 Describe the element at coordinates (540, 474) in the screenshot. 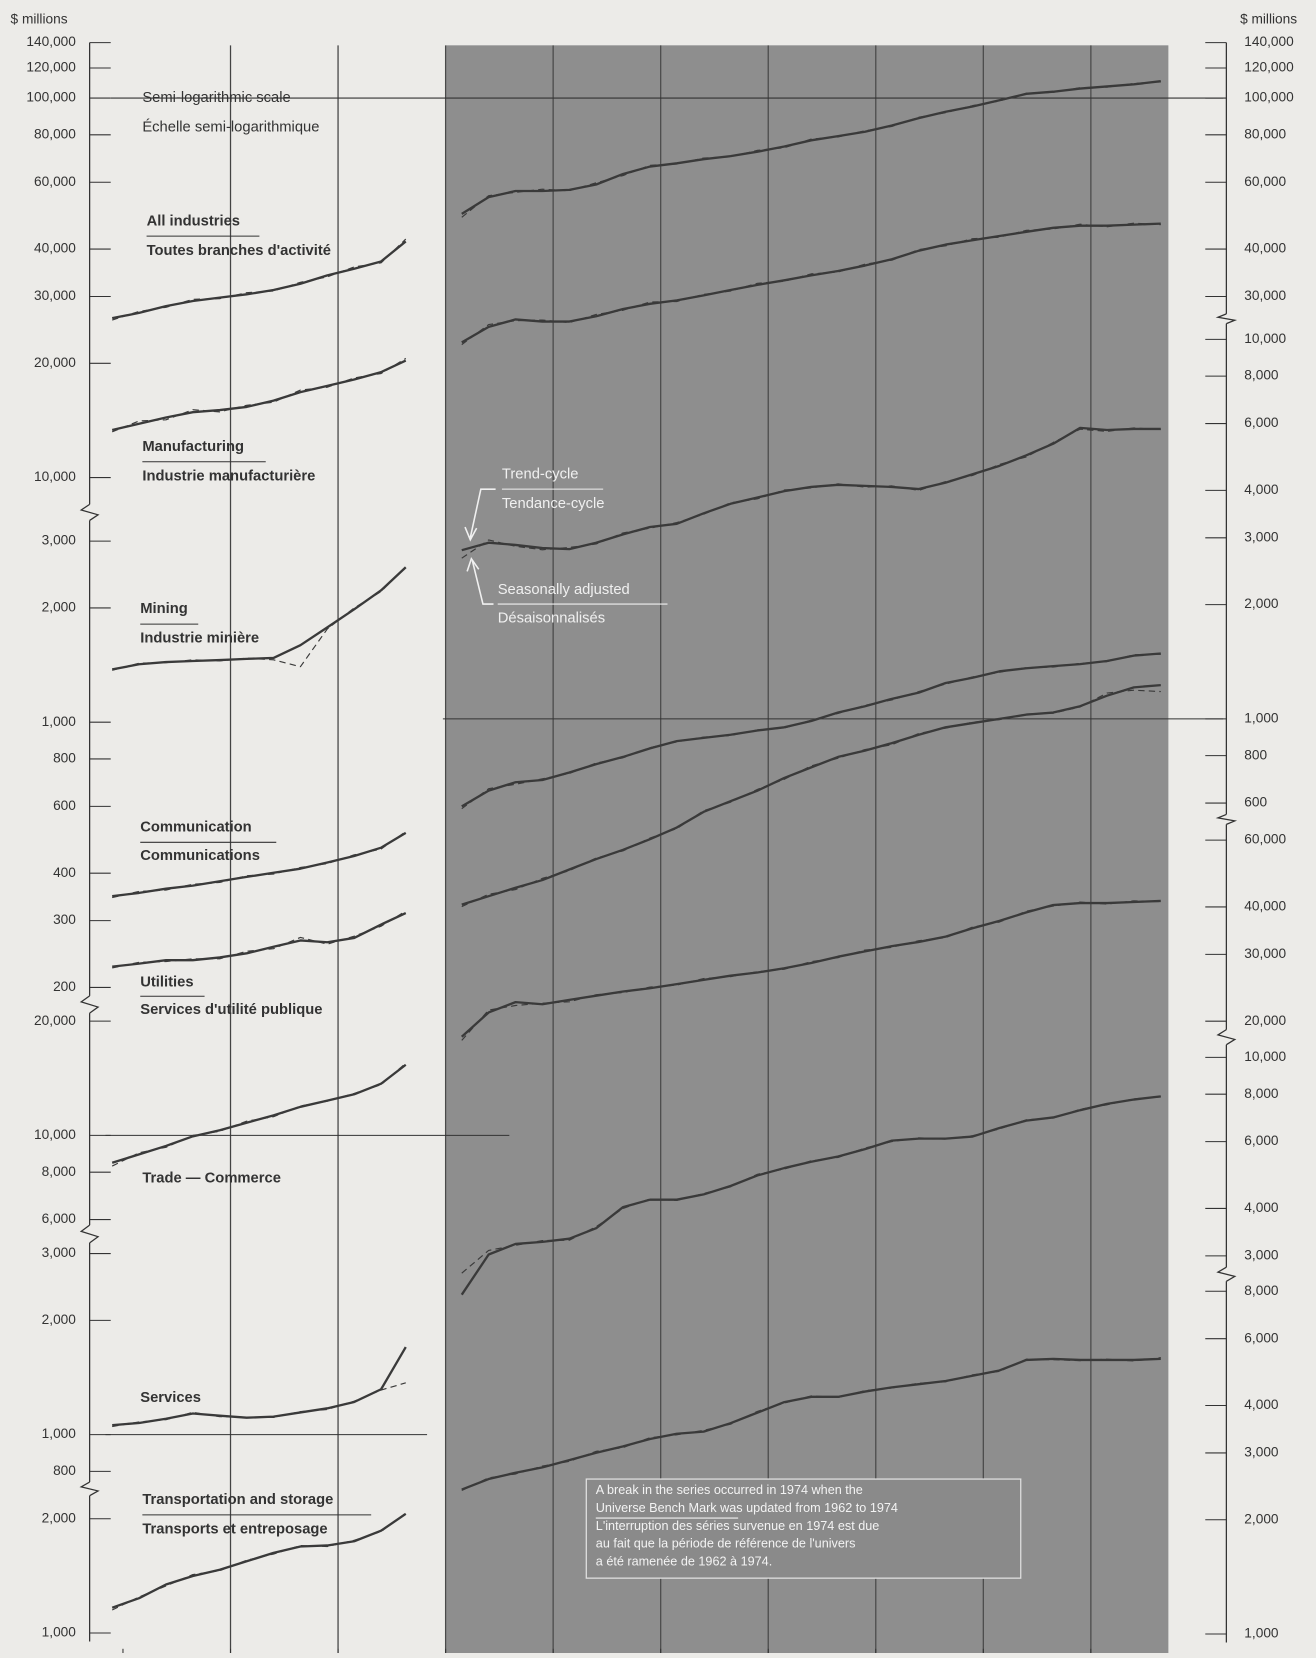

I see `trend-label: Trend-cycle` at that location.